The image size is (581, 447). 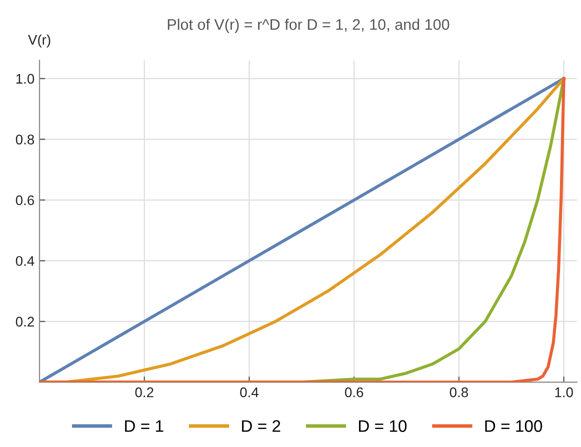 What do you see at coordinates (564, 392) in the screenshot?
I see `x-tick-label: 1.0` at bounding box center [564, 392].